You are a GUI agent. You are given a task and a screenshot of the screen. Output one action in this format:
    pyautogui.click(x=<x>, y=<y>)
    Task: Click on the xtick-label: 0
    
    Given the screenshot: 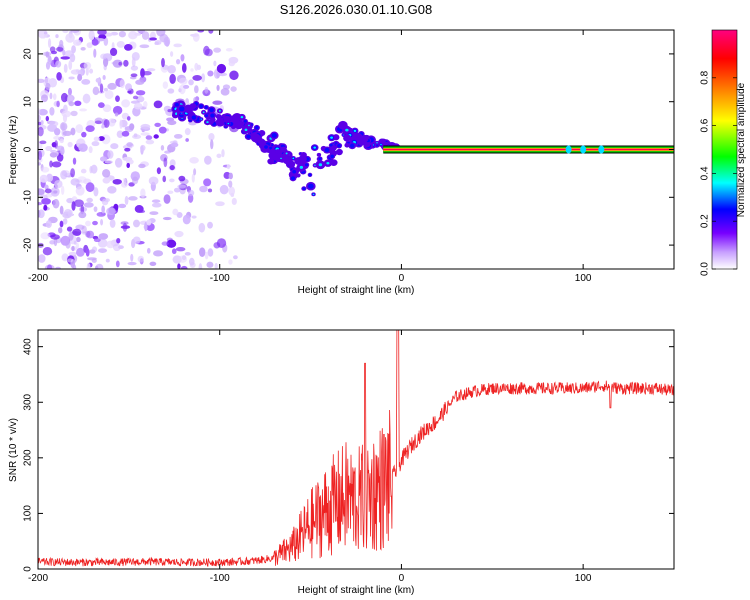 What is the action you would take?
    pyautogui.click(x=402, y=278)
    